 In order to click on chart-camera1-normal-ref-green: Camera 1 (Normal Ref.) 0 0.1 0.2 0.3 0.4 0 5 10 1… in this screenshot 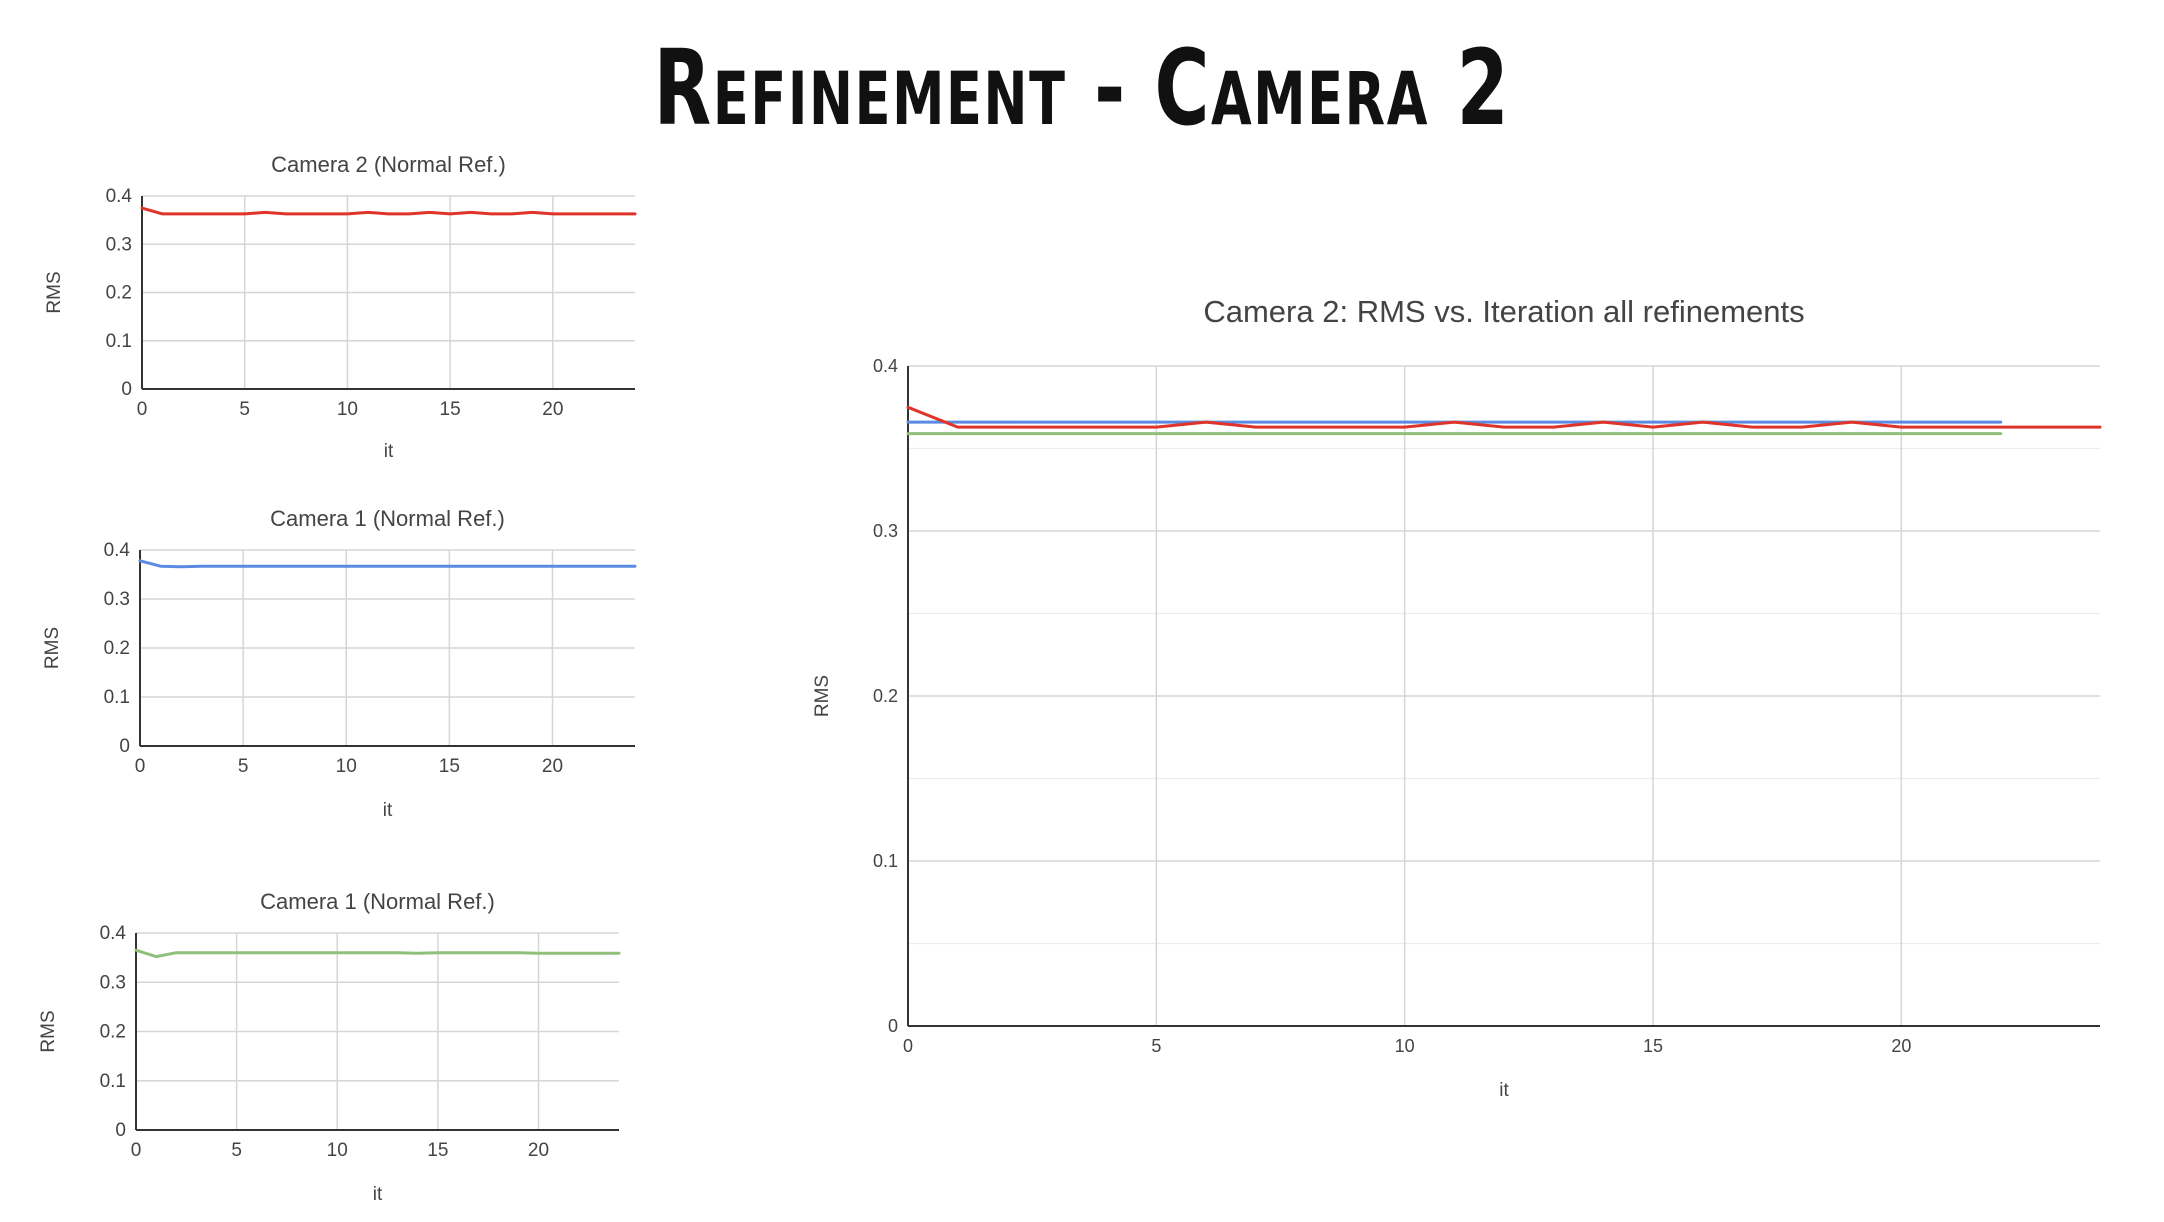, I will do `click(329, 1047)`.